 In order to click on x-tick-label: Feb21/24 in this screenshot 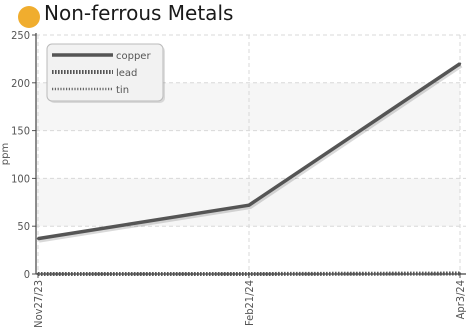, I will do `click(249, 303)`.